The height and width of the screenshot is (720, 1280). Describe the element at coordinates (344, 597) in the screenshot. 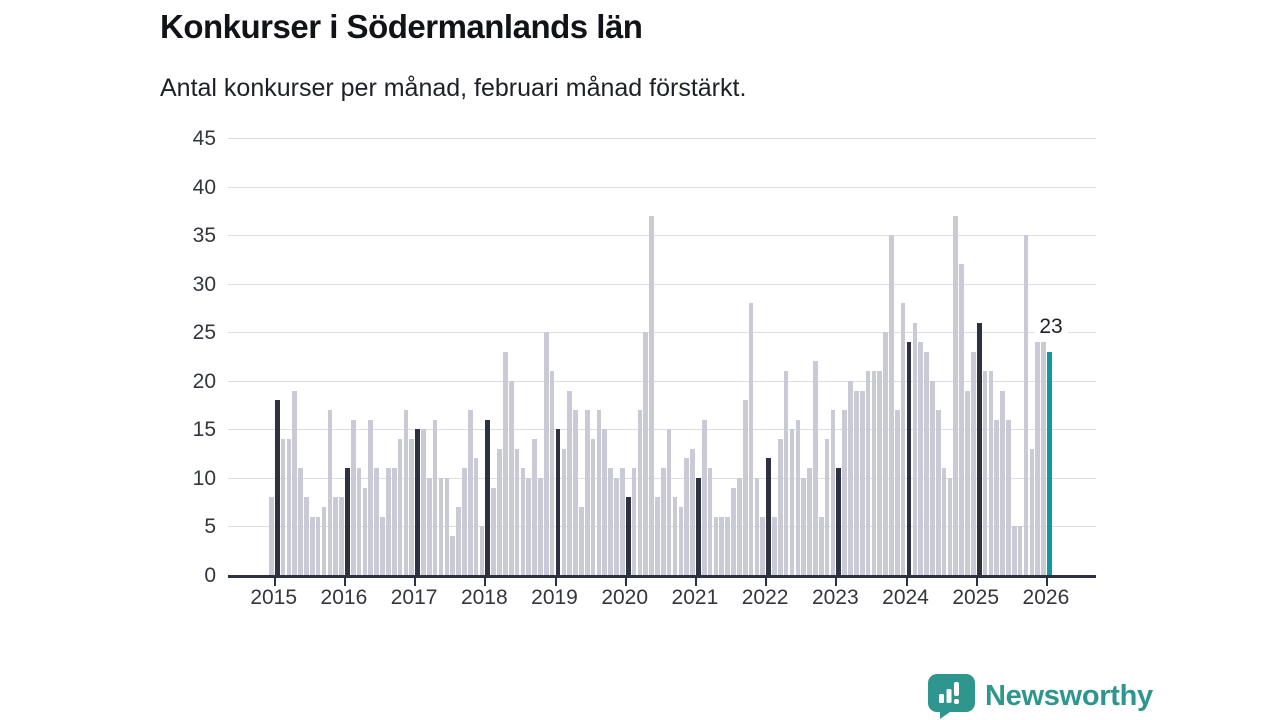

I see `x-axis-label-2016: 2016` at that location.